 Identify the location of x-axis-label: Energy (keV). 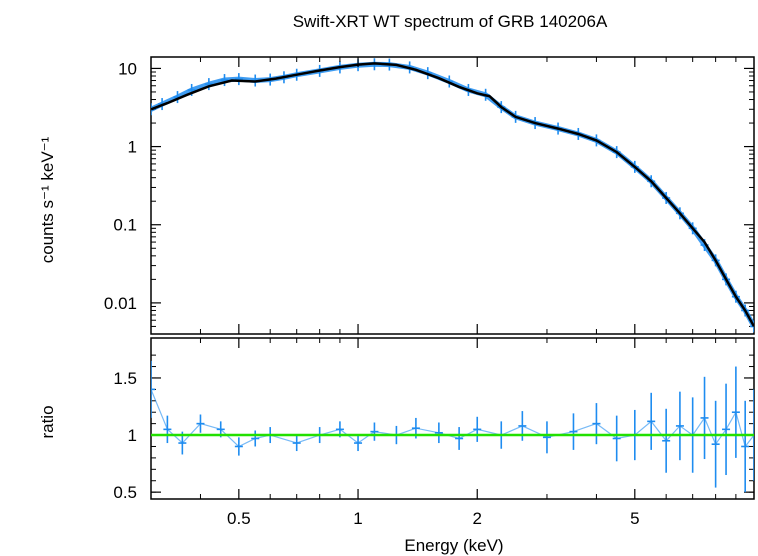
(453, 545).